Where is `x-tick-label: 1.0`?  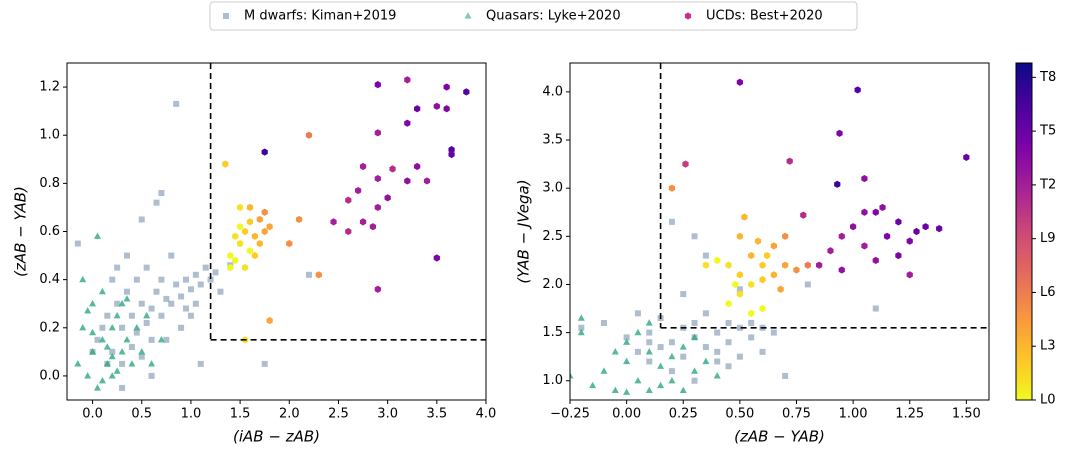
x-tick-label: 1.0 is located at coordinates (191, 414).